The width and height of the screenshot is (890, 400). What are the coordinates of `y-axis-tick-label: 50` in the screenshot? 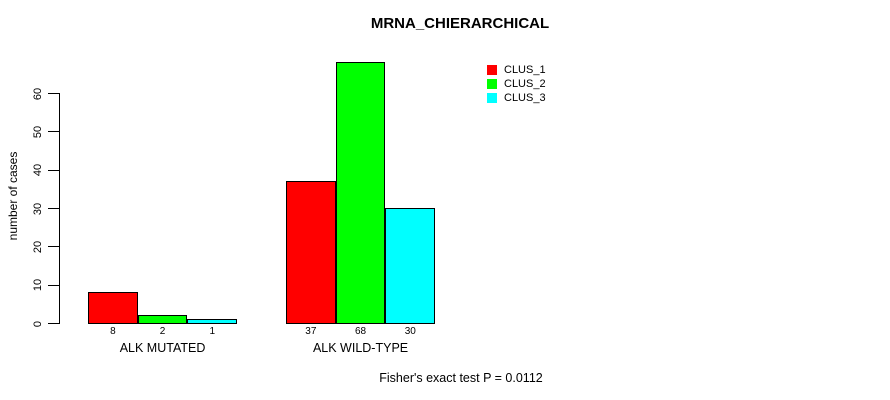 It's located at (38, 131).